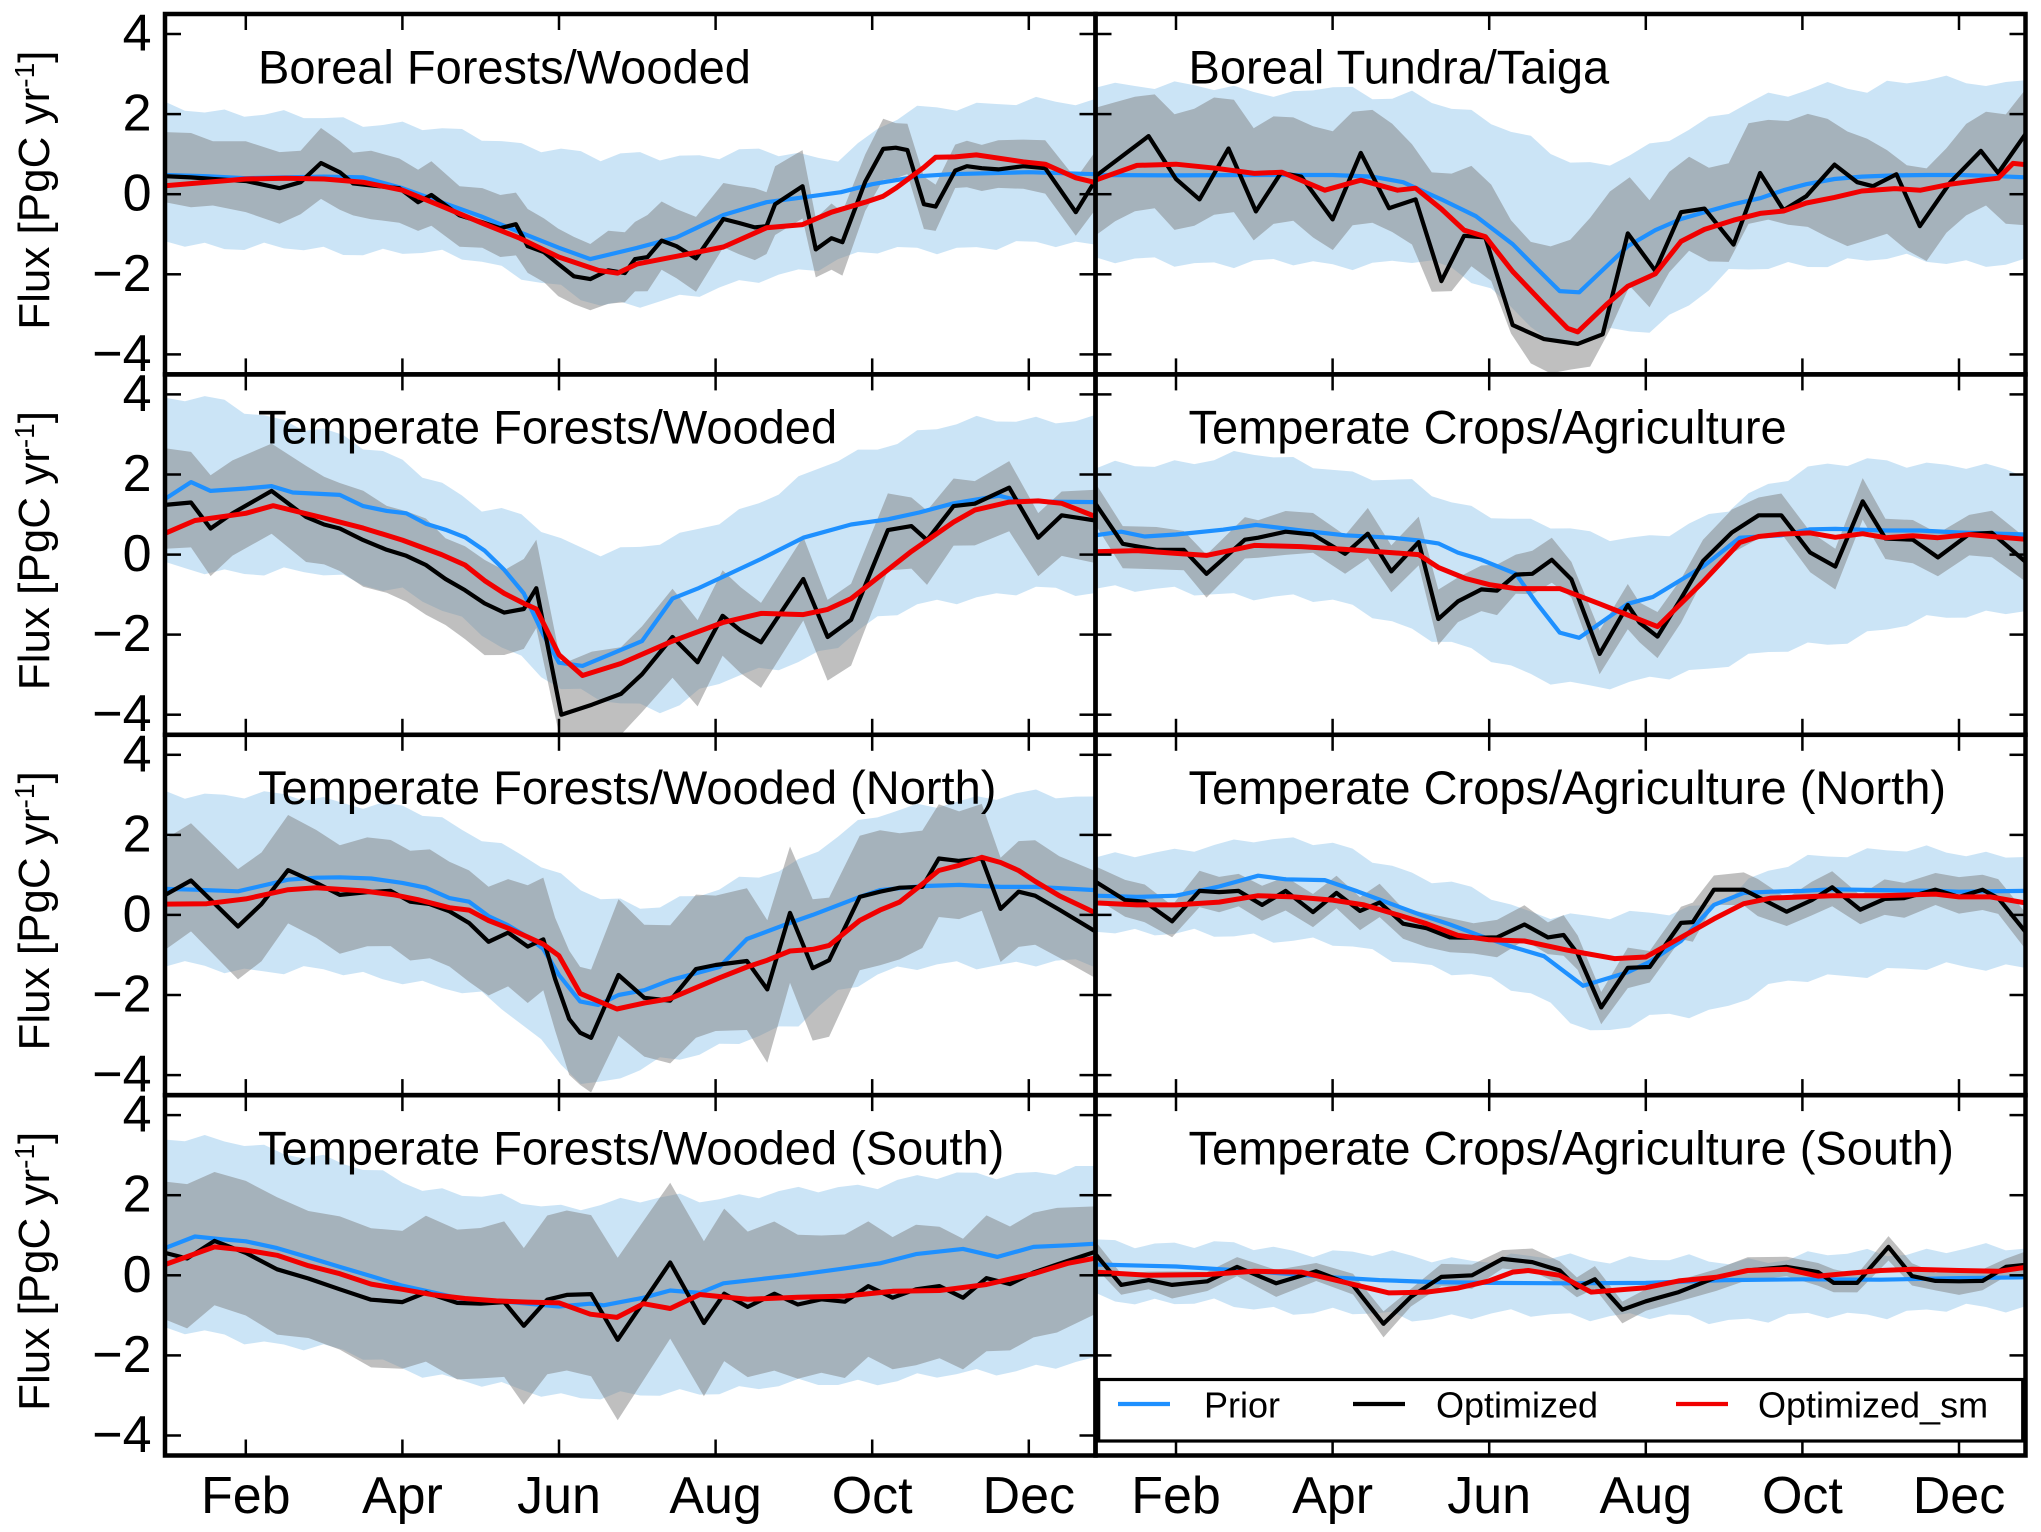 The image size is (2041, 1532). What do you see at coordinates (1873, 1405) in the screenshot?
I see `svg-text: Optimized_sm` at bounding box center [1873, 1405].